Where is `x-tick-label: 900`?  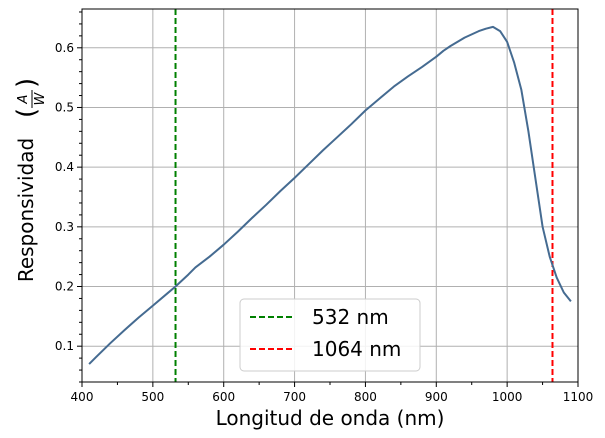 x-tick-label: 900 is located at coordinates (436, 397).